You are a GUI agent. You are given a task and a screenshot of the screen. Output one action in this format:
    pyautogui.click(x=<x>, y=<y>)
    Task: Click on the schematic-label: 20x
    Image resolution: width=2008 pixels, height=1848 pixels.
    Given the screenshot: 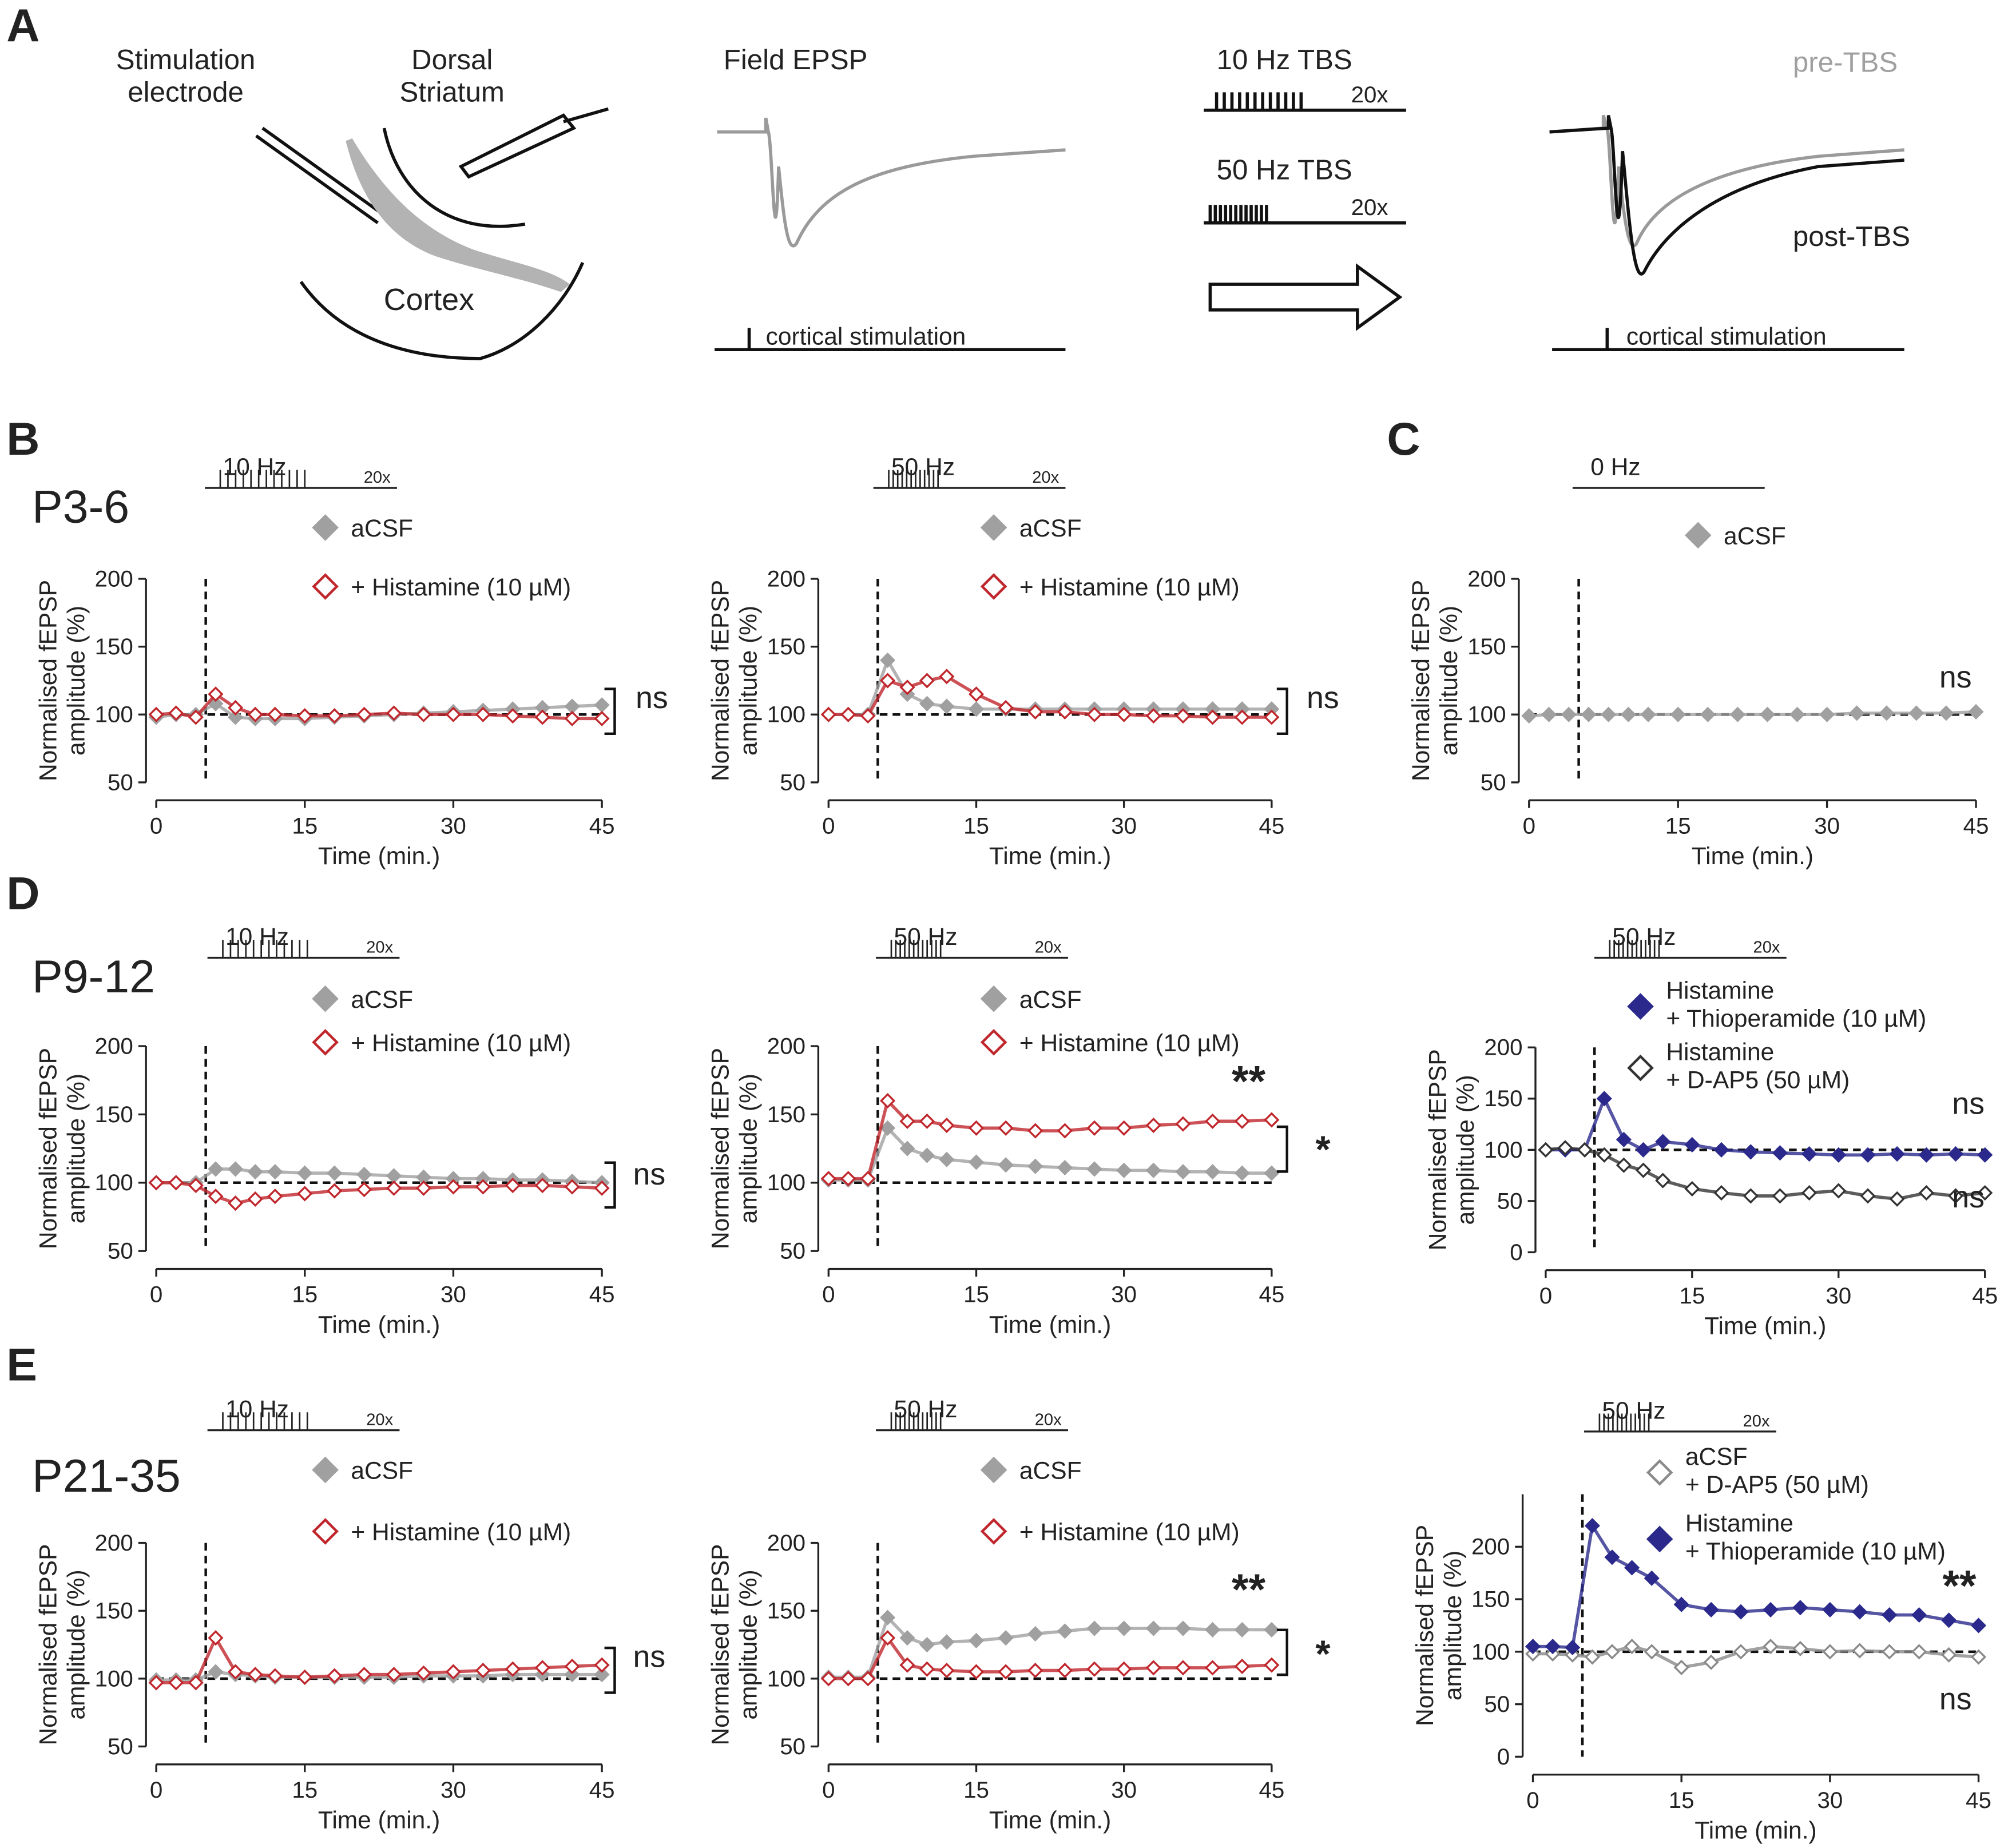 What is the action you would take?
    pyautogui.click(x=1369, y=95)
    